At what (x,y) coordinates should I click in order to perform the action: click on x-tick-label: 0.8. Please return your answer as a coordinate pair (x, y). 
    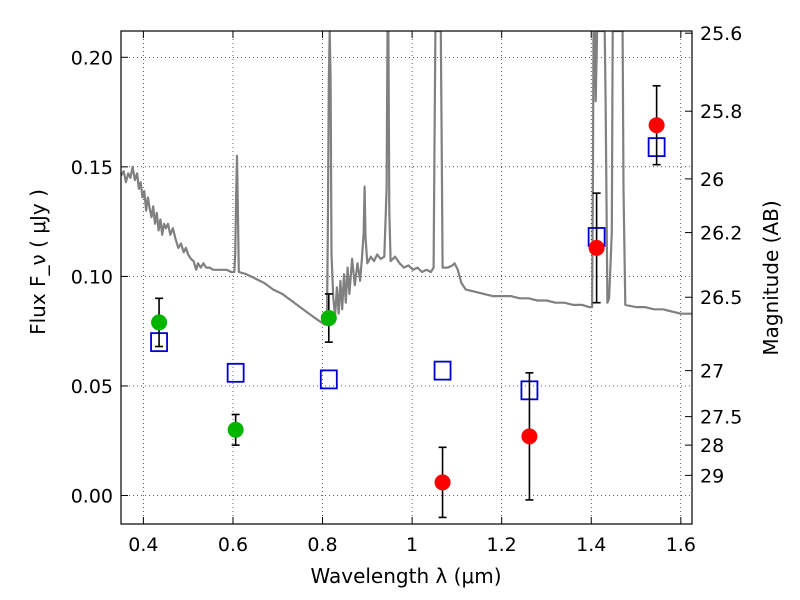
    Looking at the image, I should click on (322, 545).